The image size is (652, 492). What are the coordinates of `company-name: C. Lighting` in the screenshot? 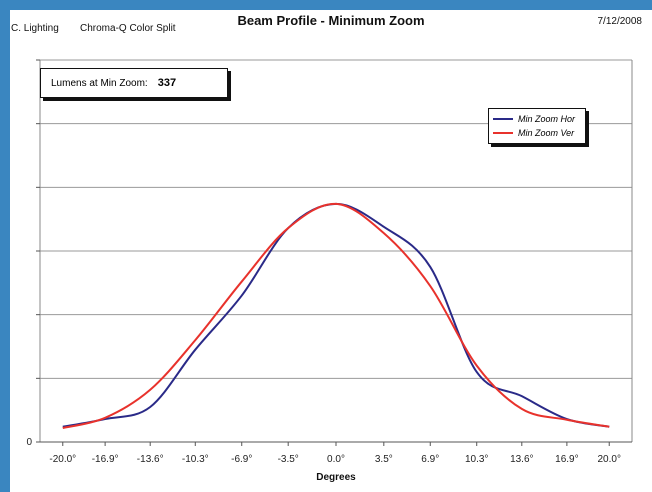 It's located at (35, 28).